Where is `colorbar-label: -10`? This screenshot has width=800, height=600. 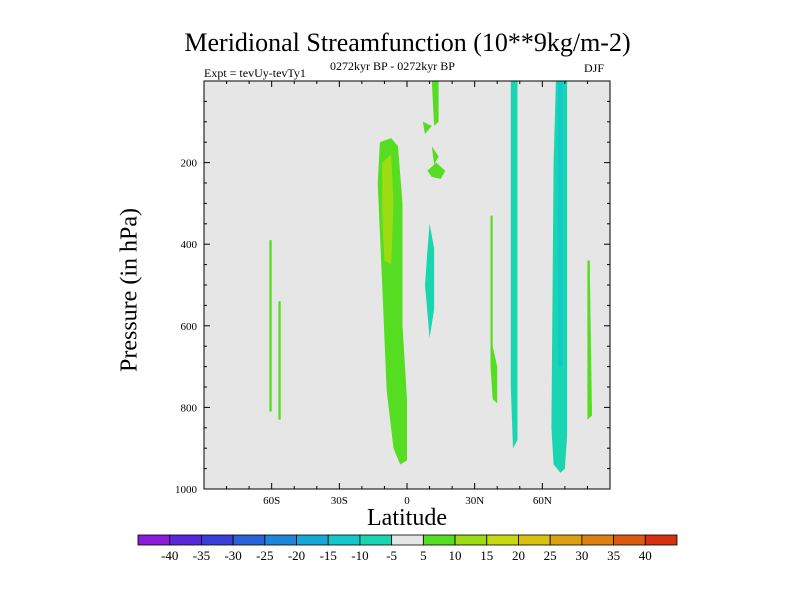
colorbar-label: -10 is located at coordinates (359, 555).